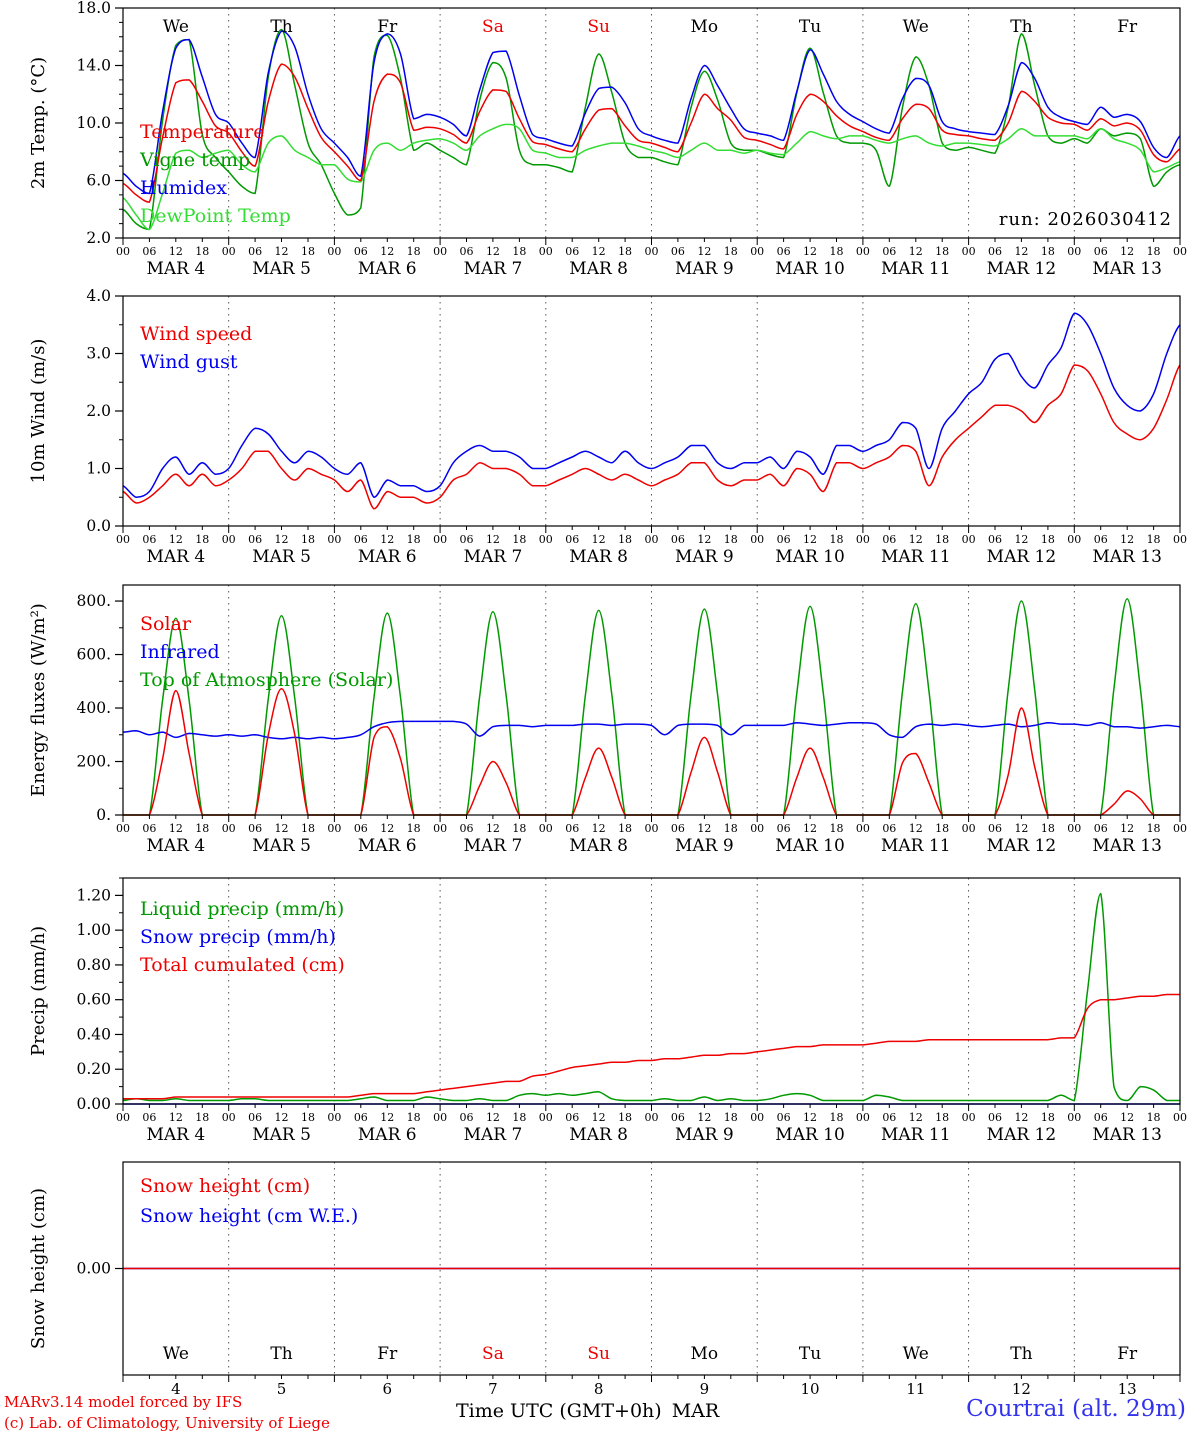 This screenshot has width=1194, height=1440. Describe the element at coordinates (695, 1411) in the screenshot. I see `month-label: MAR` at that location.